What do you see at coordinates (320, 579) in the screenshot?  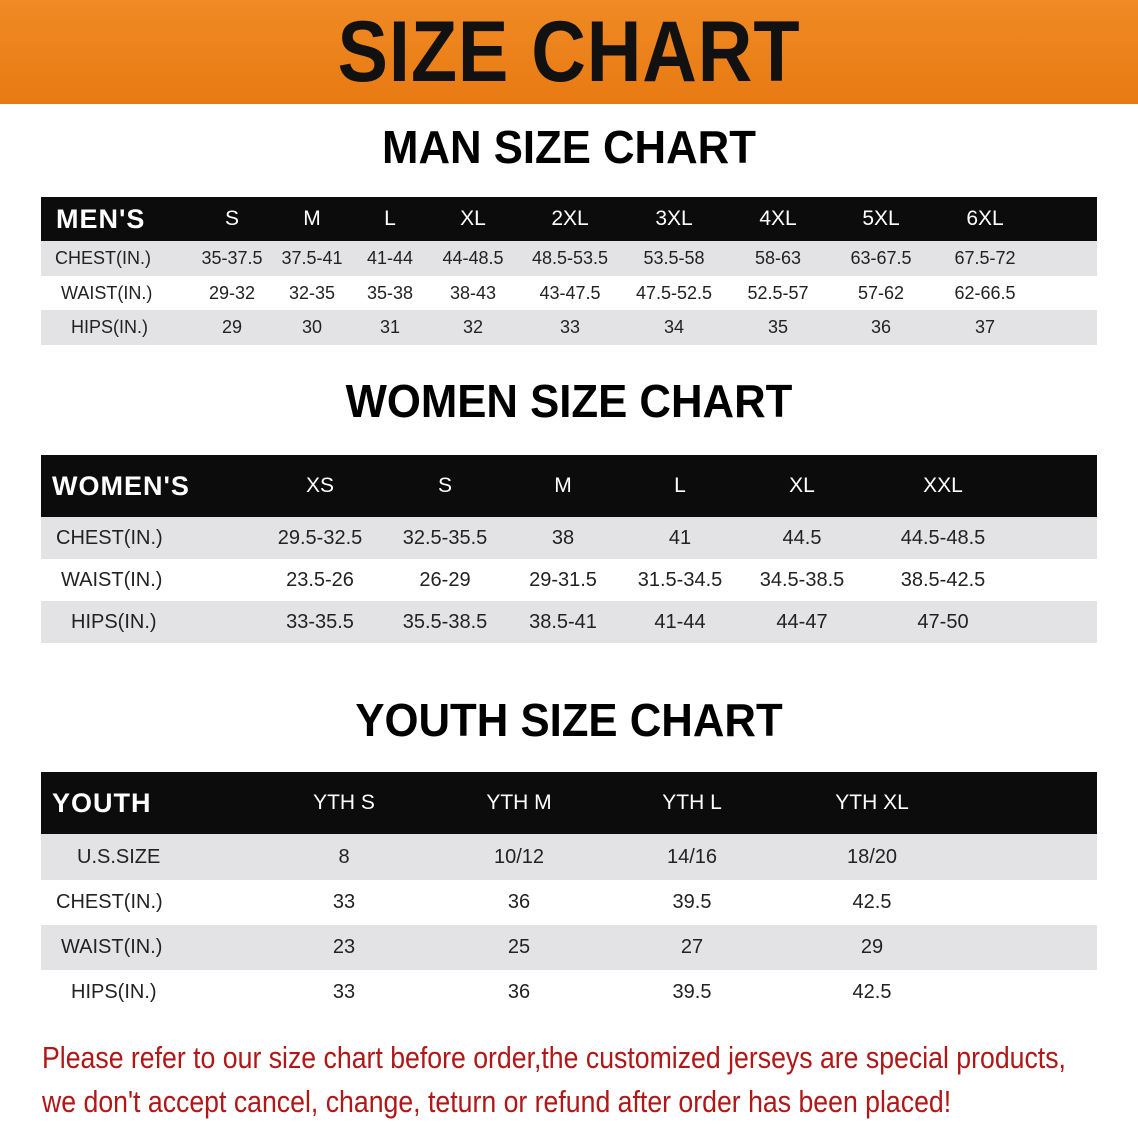 I see `table-cell: 23.5-26` at bounding box center [320, 579].